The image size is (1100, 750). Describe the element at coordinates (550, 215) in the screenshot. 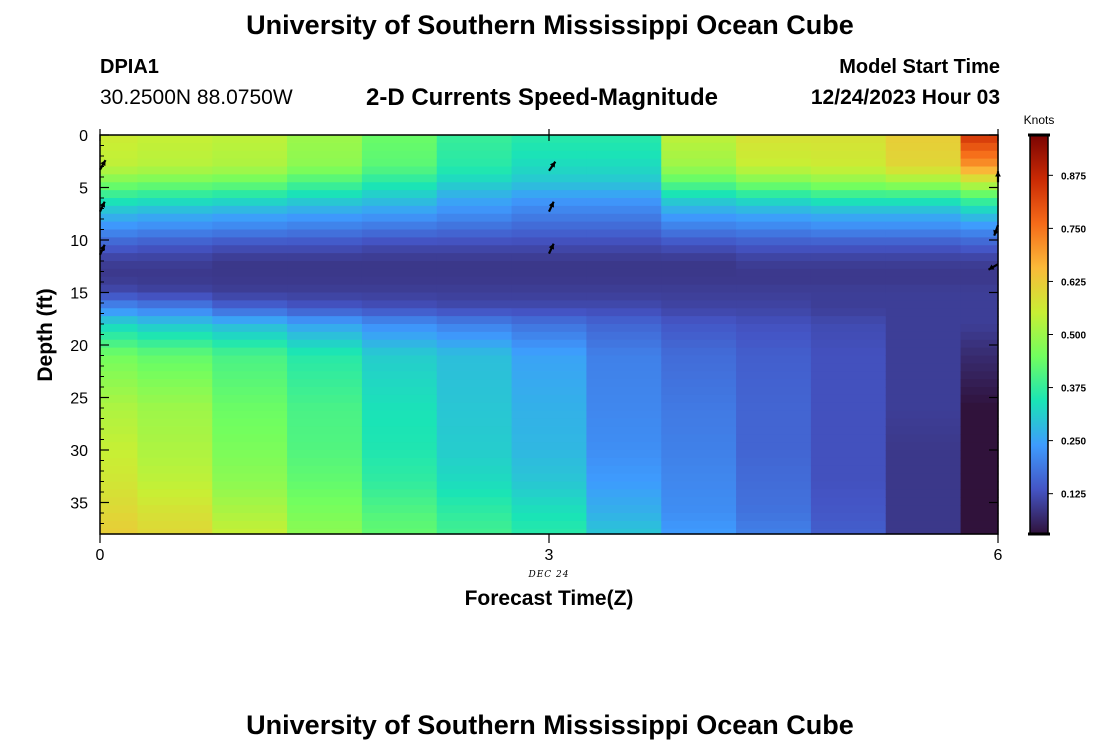

I see `current-vectors` at that location.